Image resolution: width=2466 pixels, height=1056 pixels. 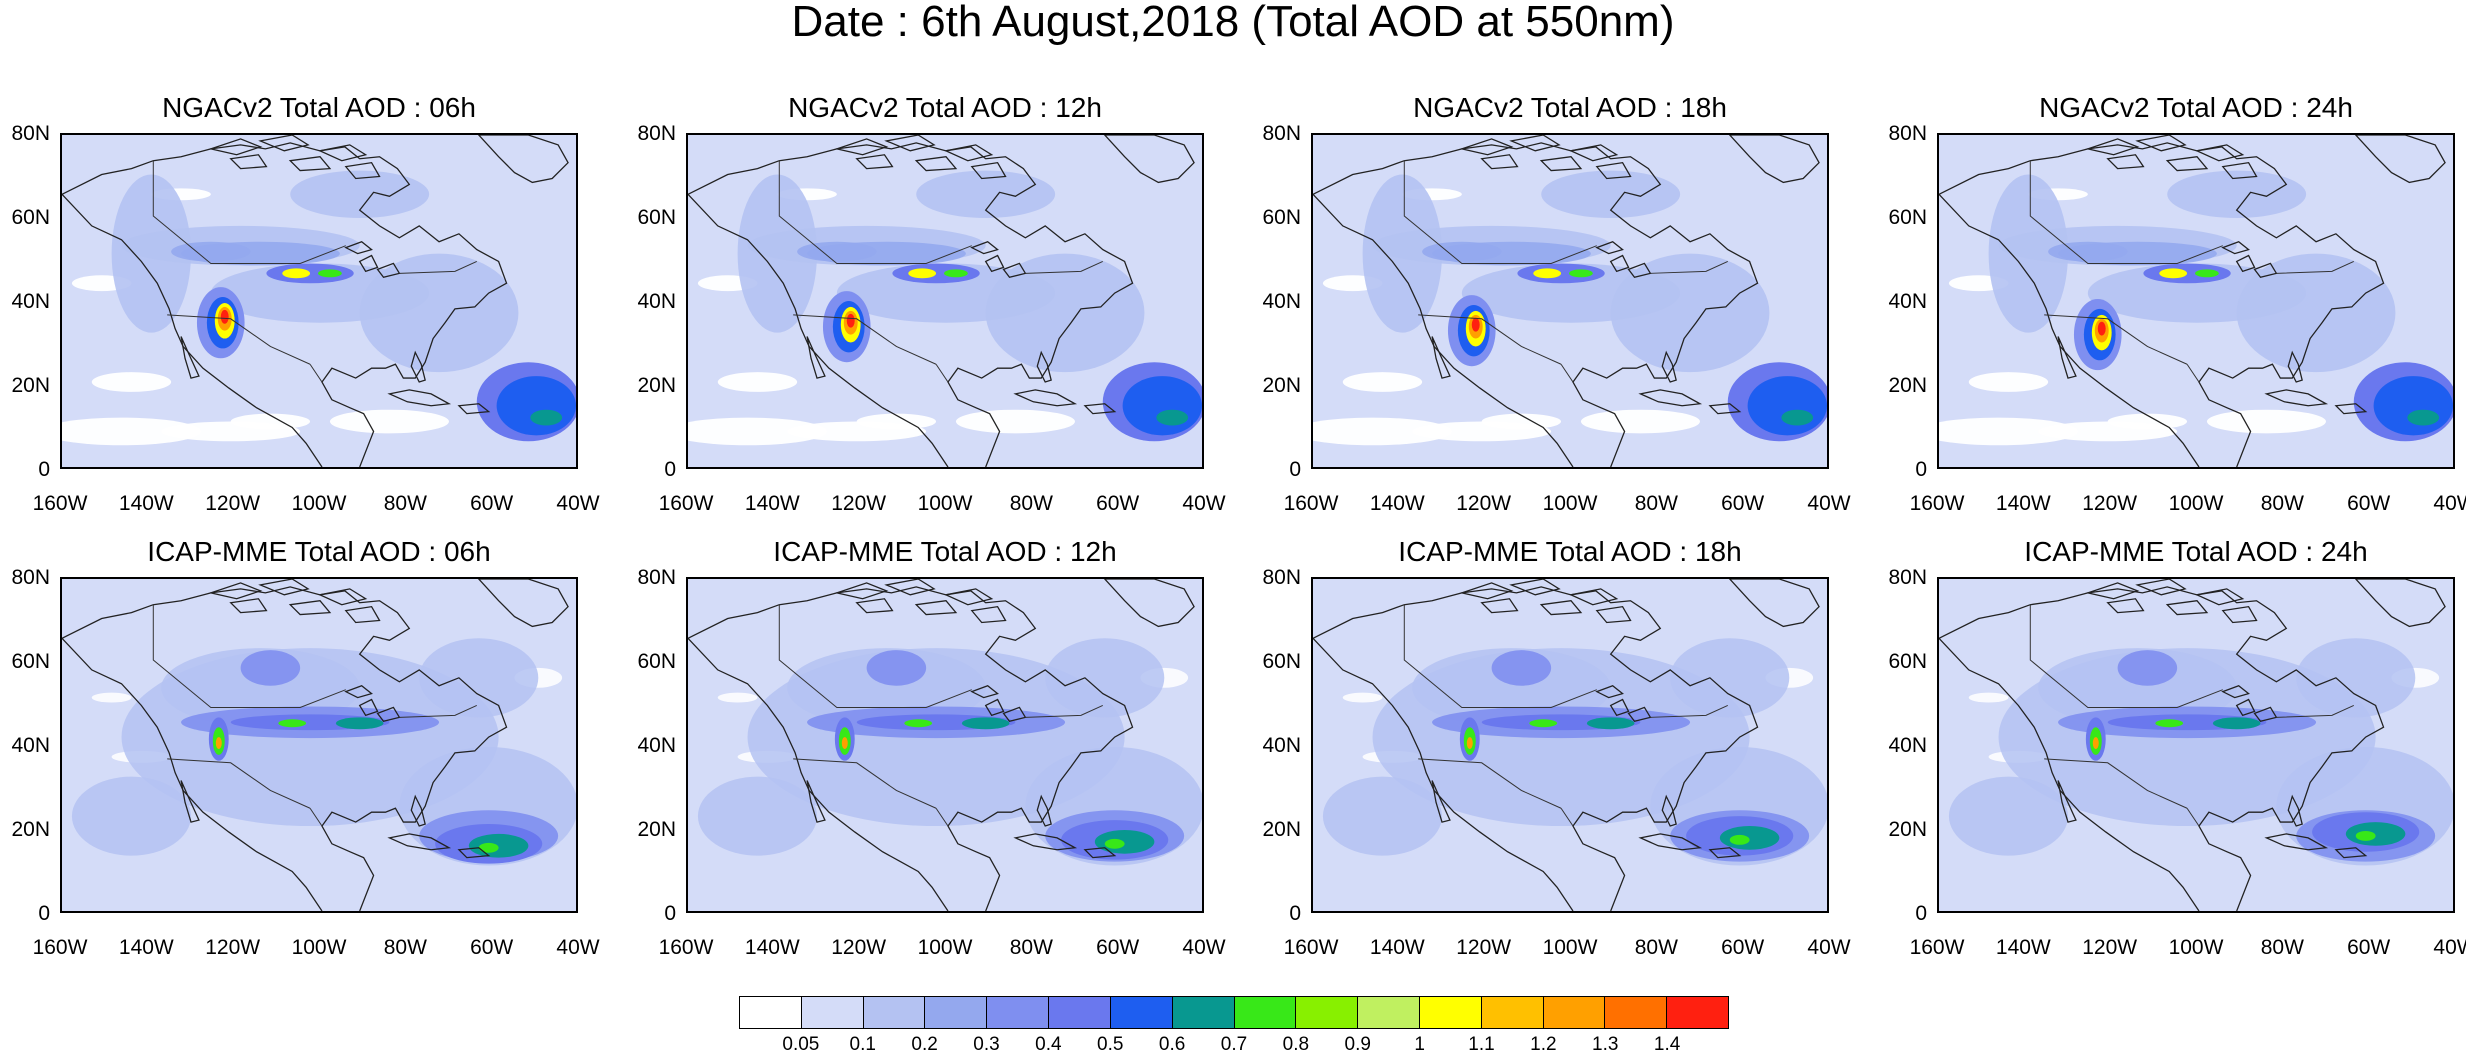 I want to click on colorbar-label: 1, so click(x=1419, y=1044).